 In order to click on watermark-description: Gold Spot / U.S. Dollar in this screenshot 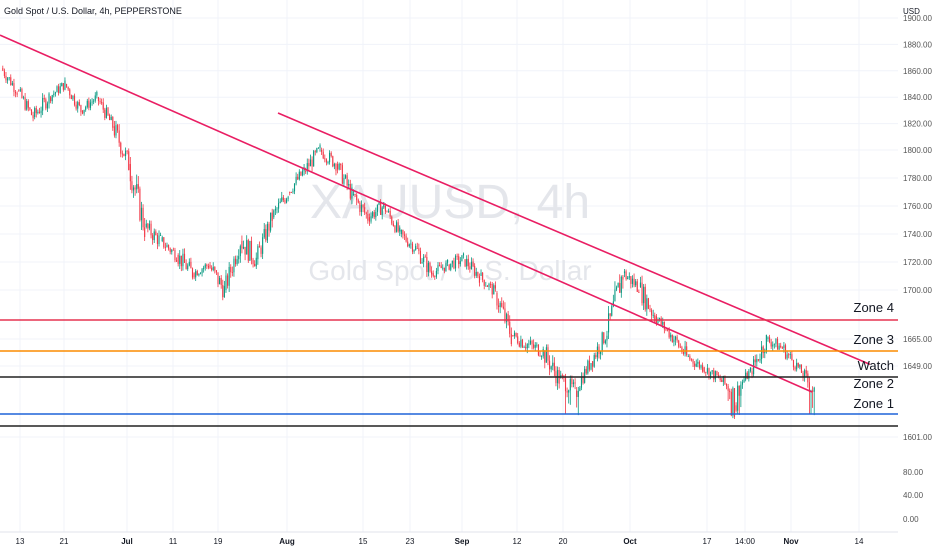, I will do `click(449, 270)`.